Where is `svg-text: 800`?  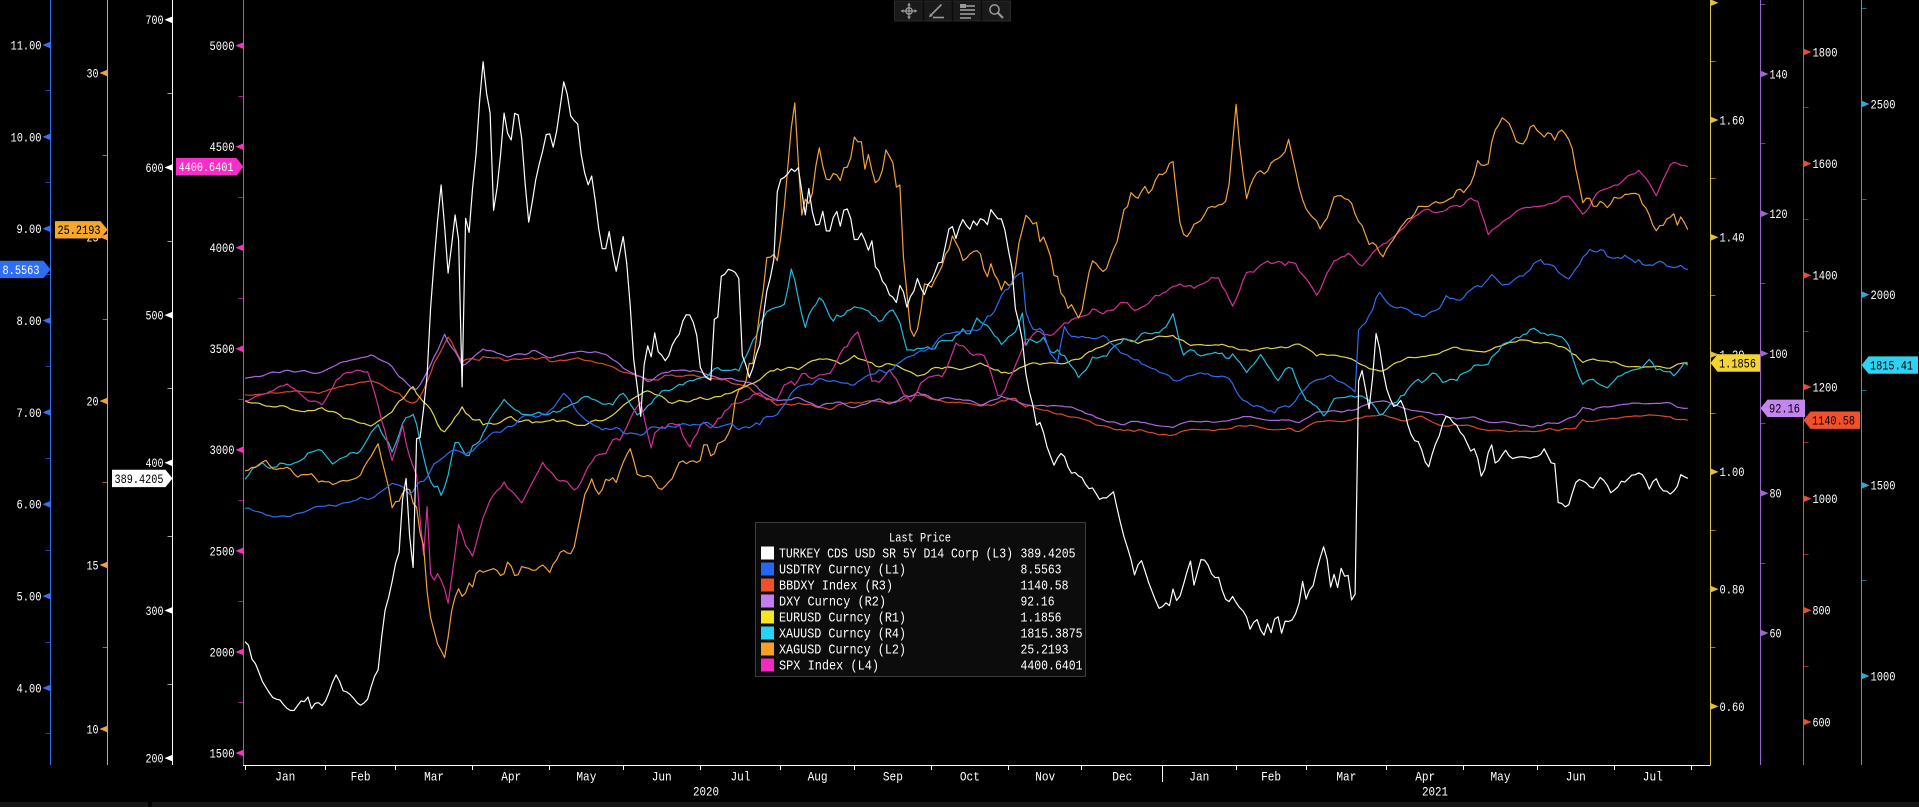
svg-text: 800 is located at coordinates (1822, 611).